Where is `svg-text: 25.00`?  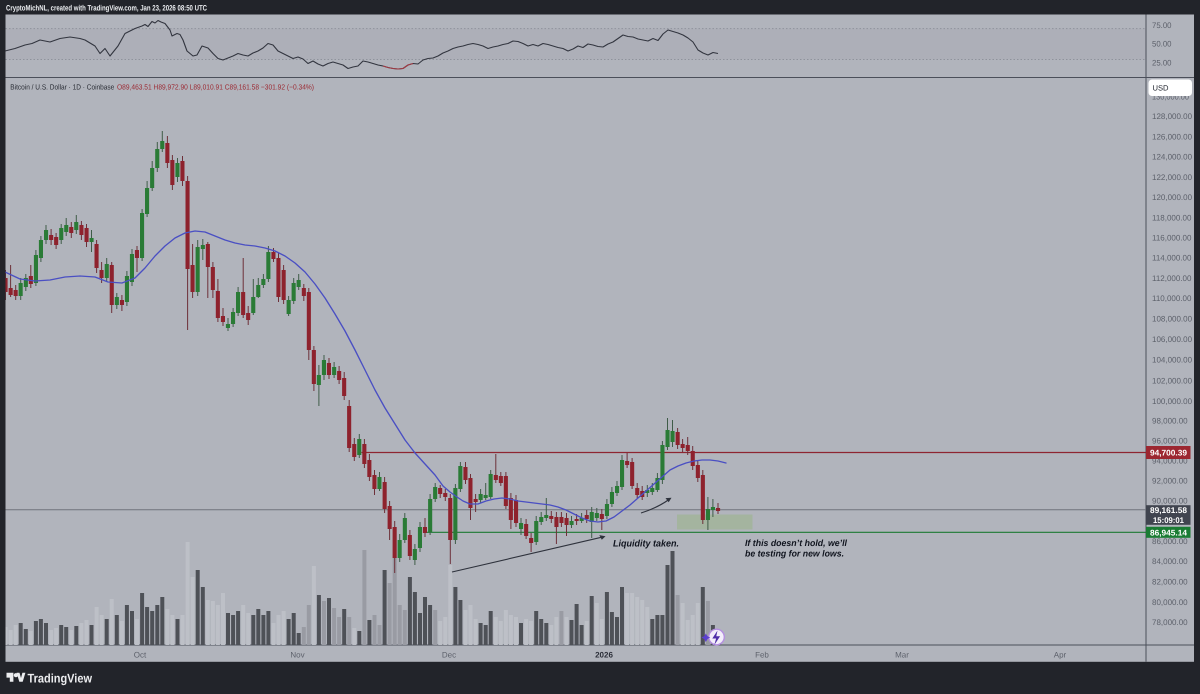
svg-text: 25.00 is located at coordinates (1162, 63).